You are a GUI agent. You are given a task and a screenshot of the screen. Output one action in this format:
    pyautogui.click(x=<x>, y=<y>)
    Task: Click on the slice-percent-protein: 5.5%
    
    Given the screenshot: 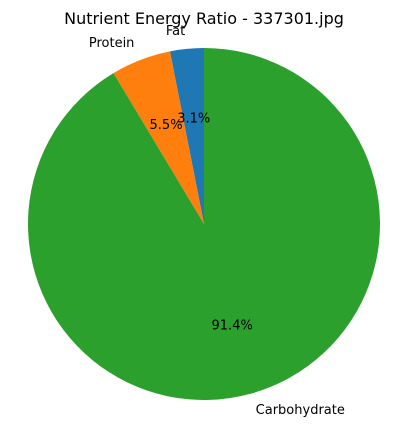 What is the action you would take?
    pyautogui.click(x=166, y=125)
    